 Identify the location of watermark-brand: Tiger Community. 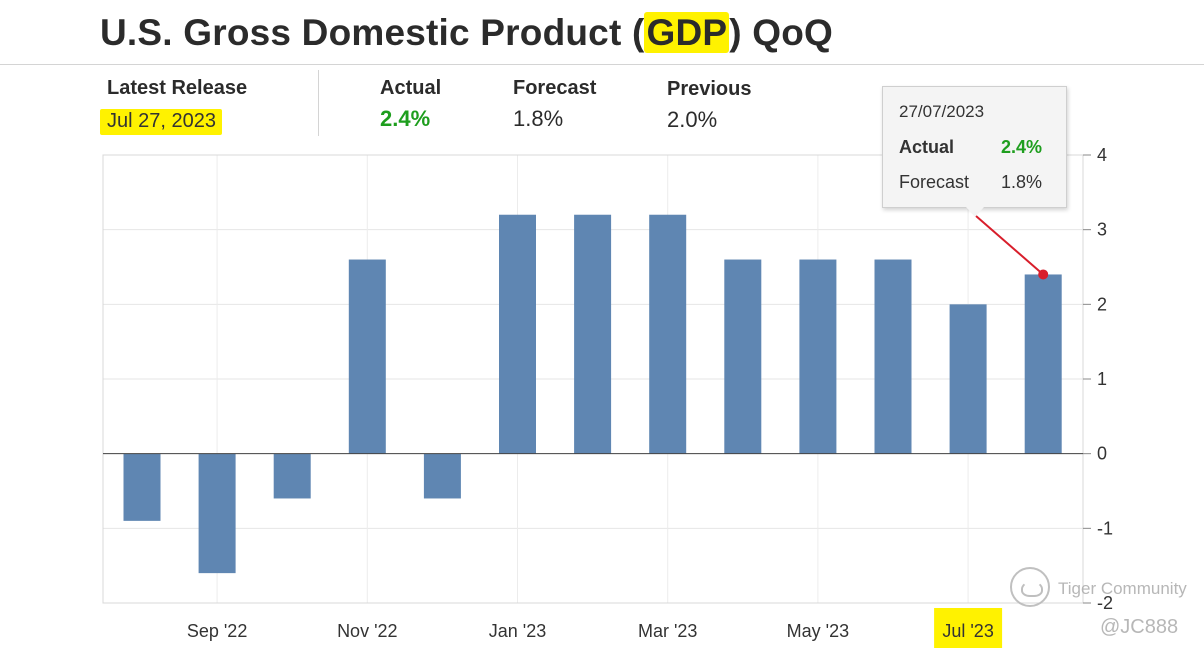
(1122, 588).